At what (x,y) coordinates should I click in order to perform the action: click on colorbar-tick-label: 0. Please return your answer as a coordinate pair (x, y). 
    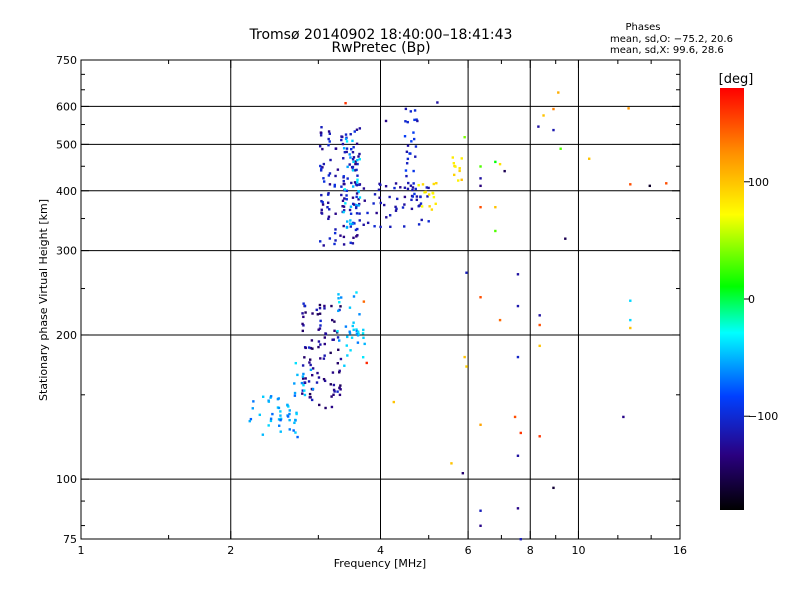
    Looking at the image, I should click on (751, 299).